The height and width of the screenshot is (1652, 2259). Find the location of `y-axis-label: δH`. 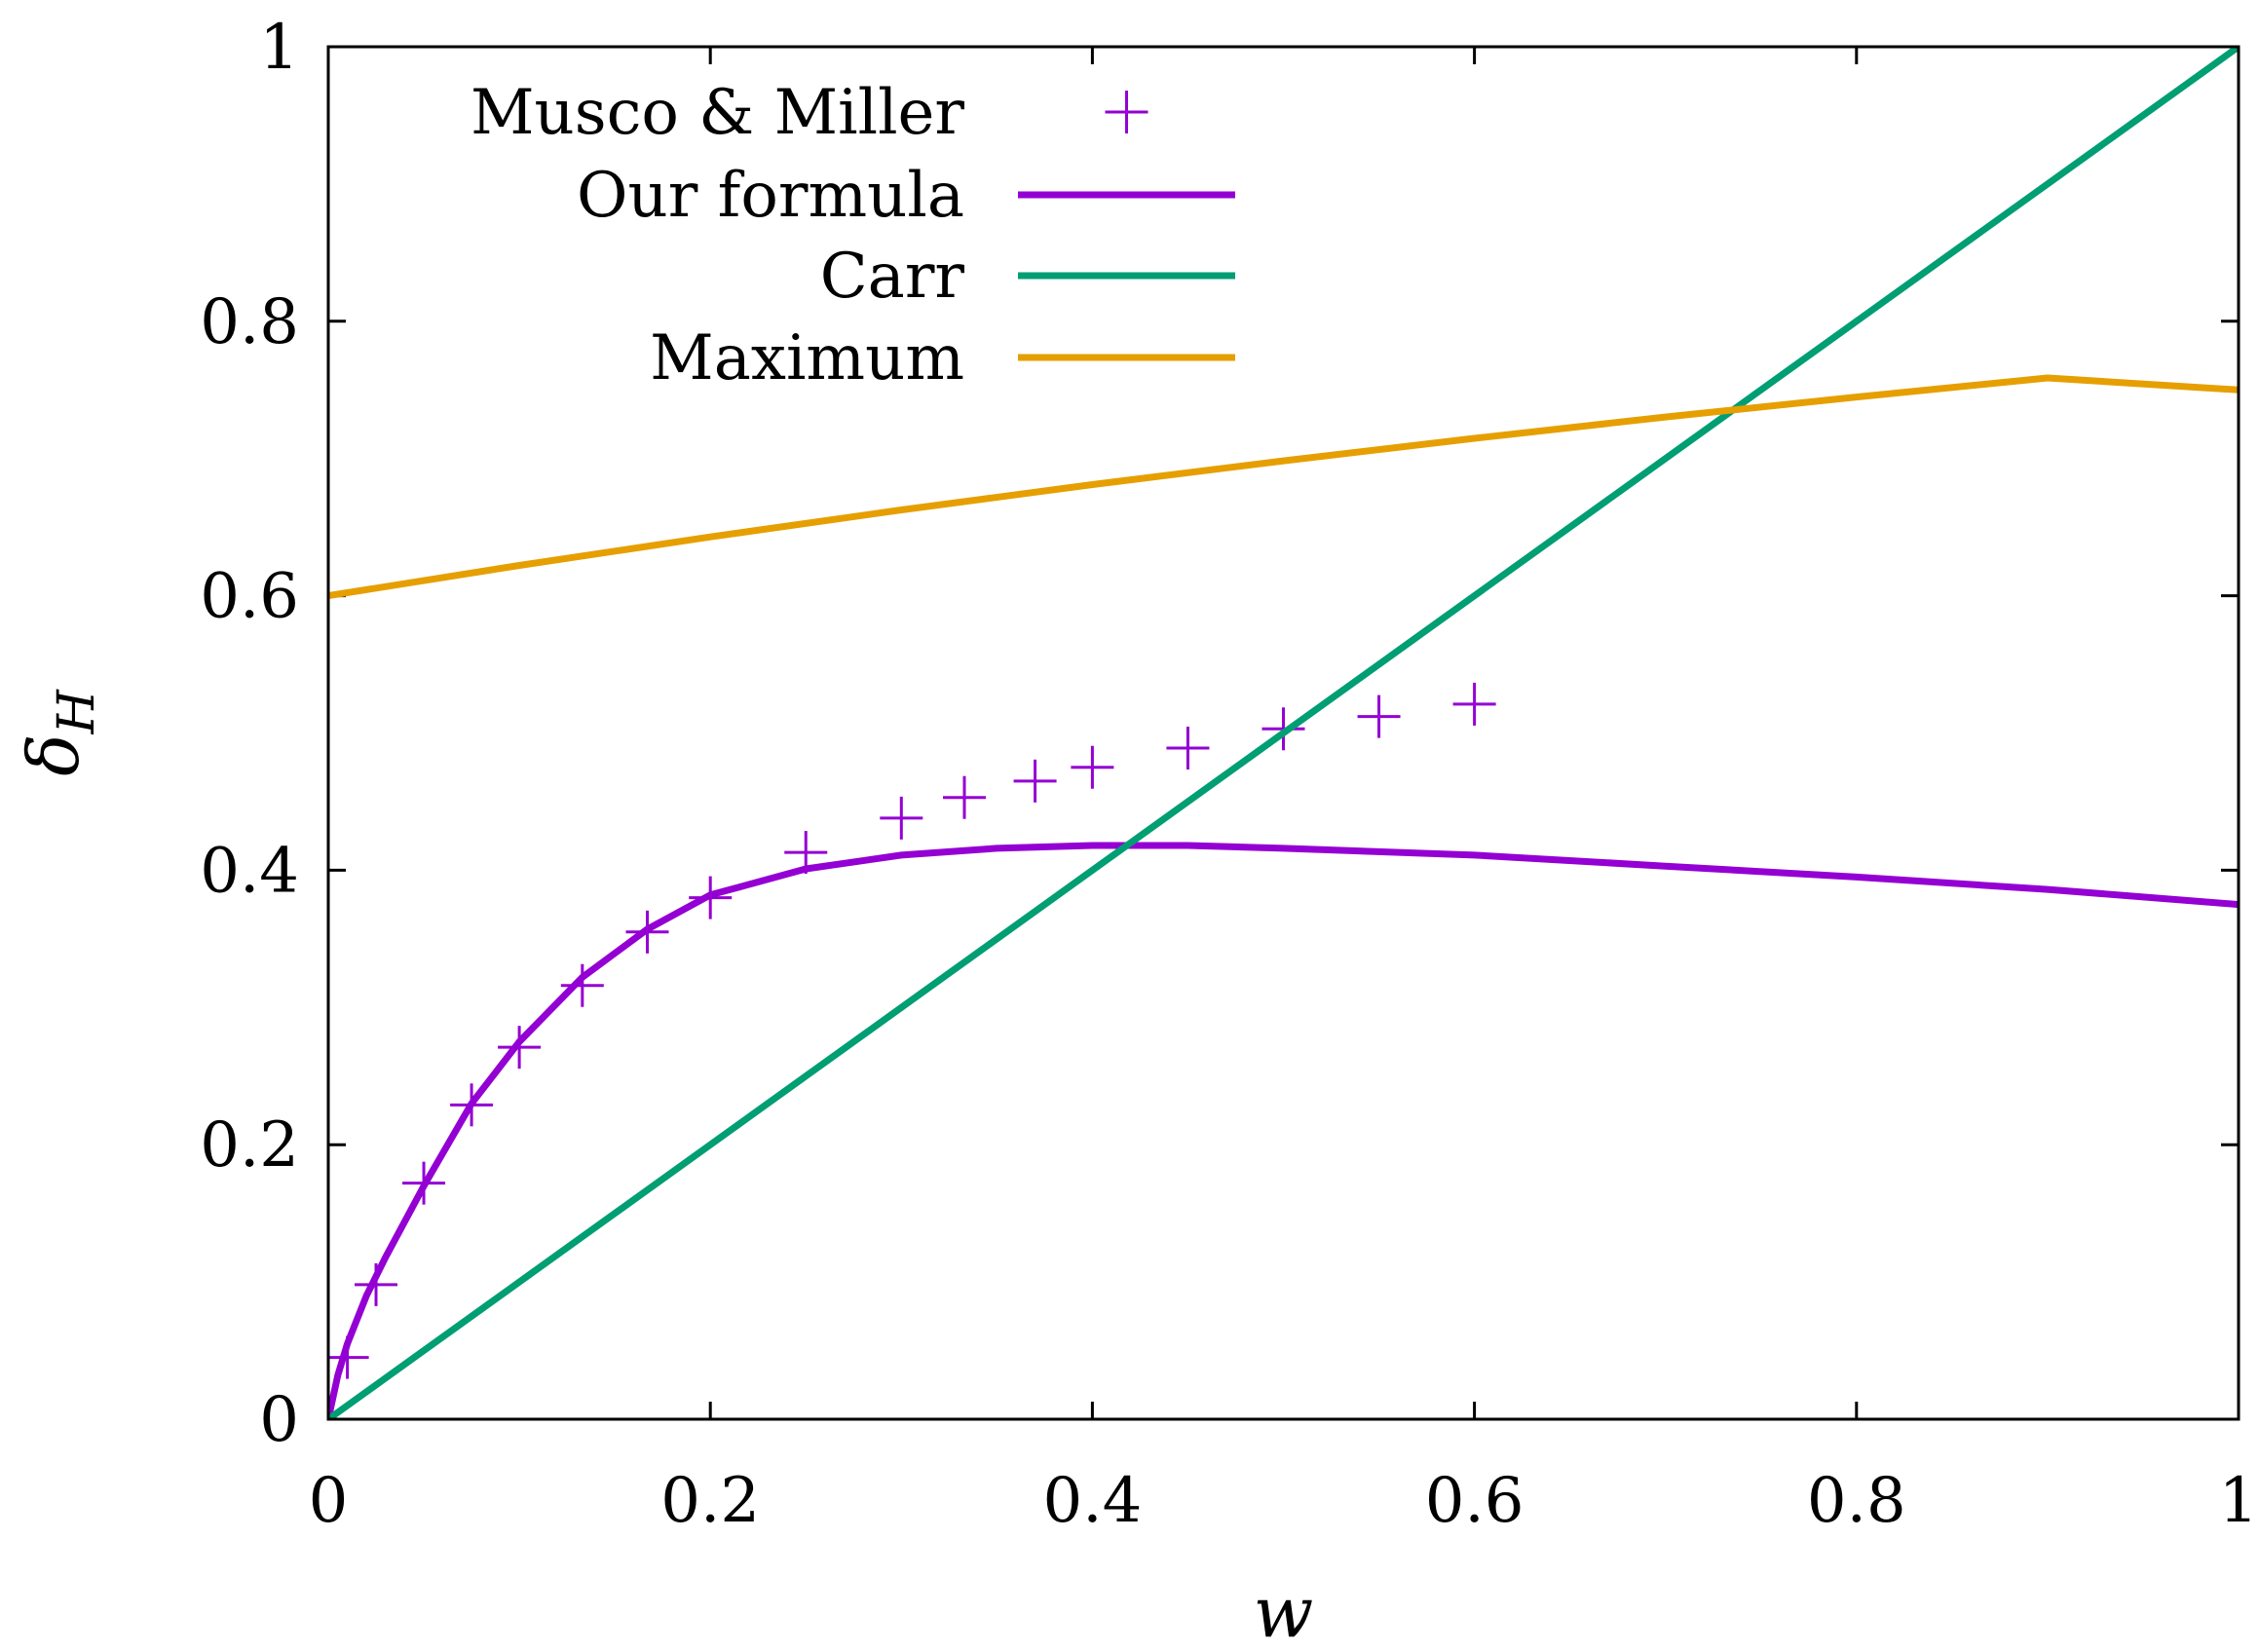

y-axis-label: δH is located at coordinates (59, 733).